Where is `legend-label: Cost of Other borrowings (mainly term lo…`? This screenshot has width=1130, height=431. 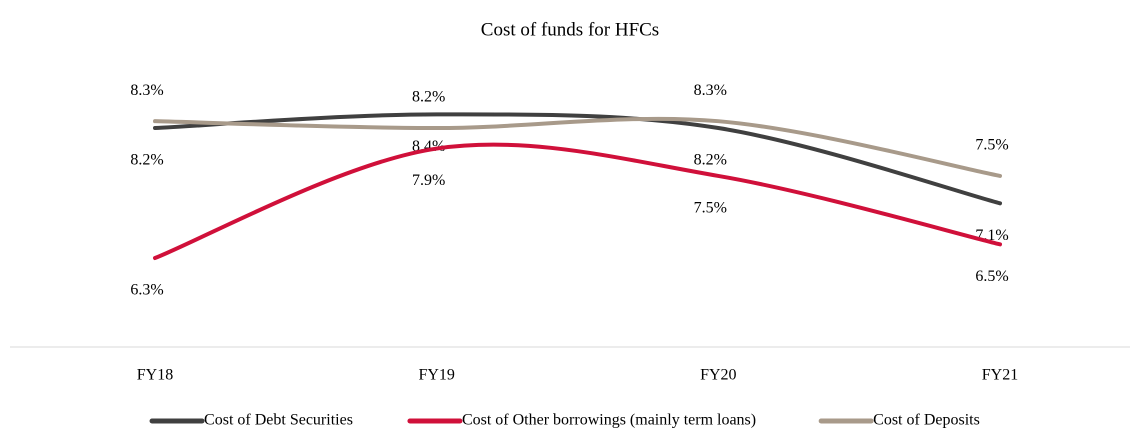
legend-label: Cost of Other borrowings (mainly term lo… is located at coordinates (609, 420).